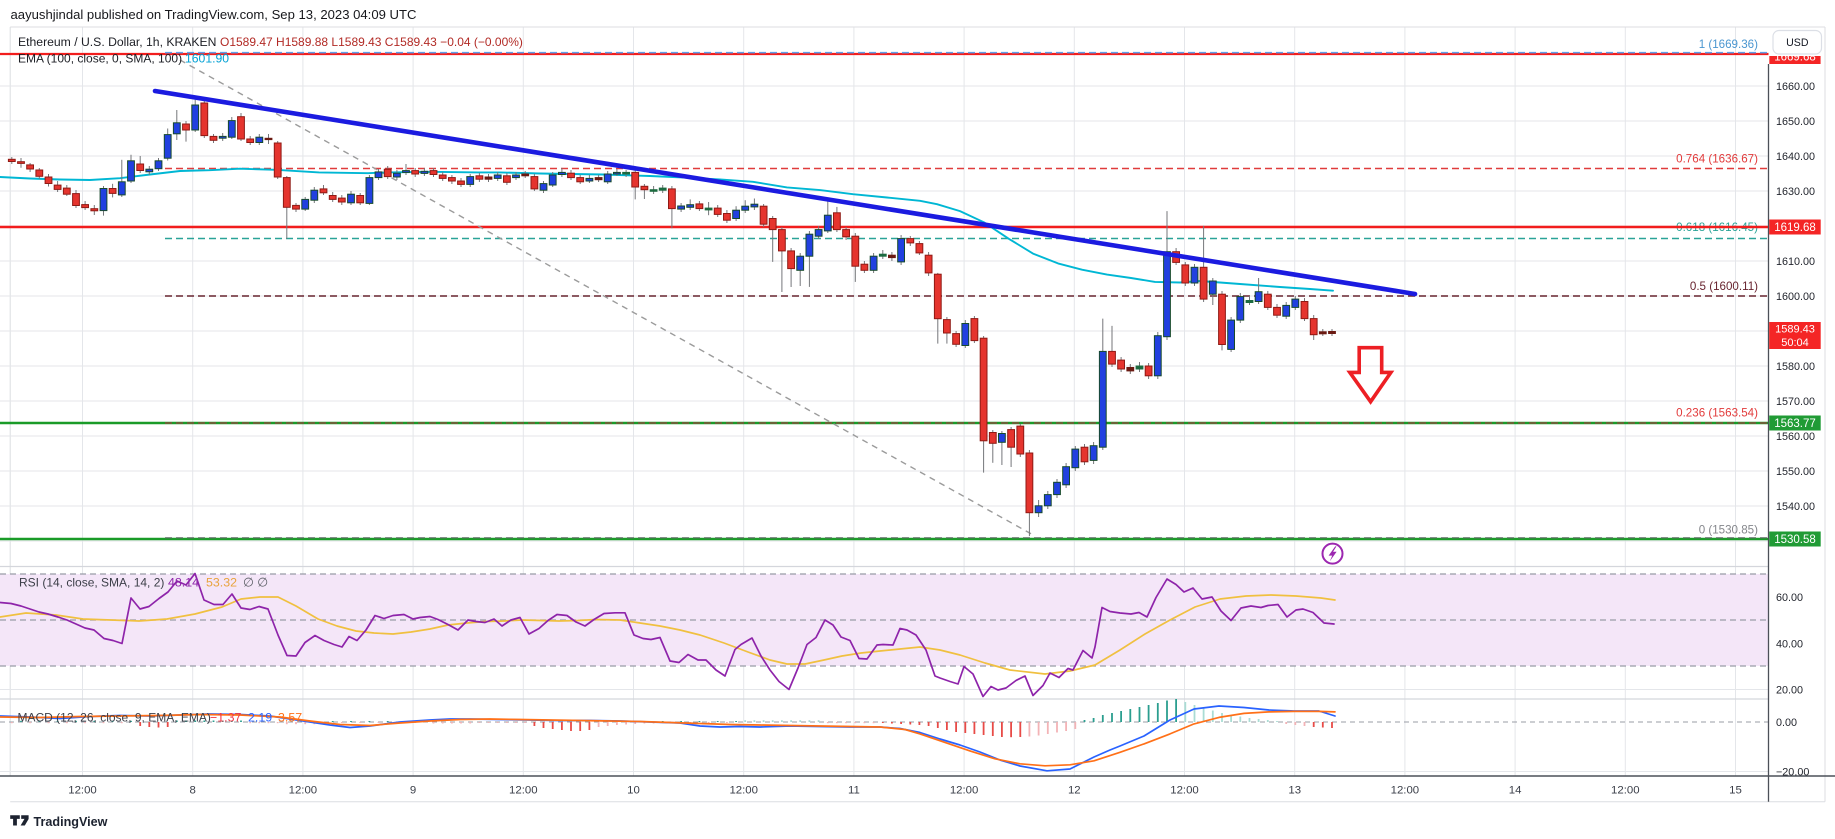  I want to click on svg-text: 1660.00, so click(1795, 87).